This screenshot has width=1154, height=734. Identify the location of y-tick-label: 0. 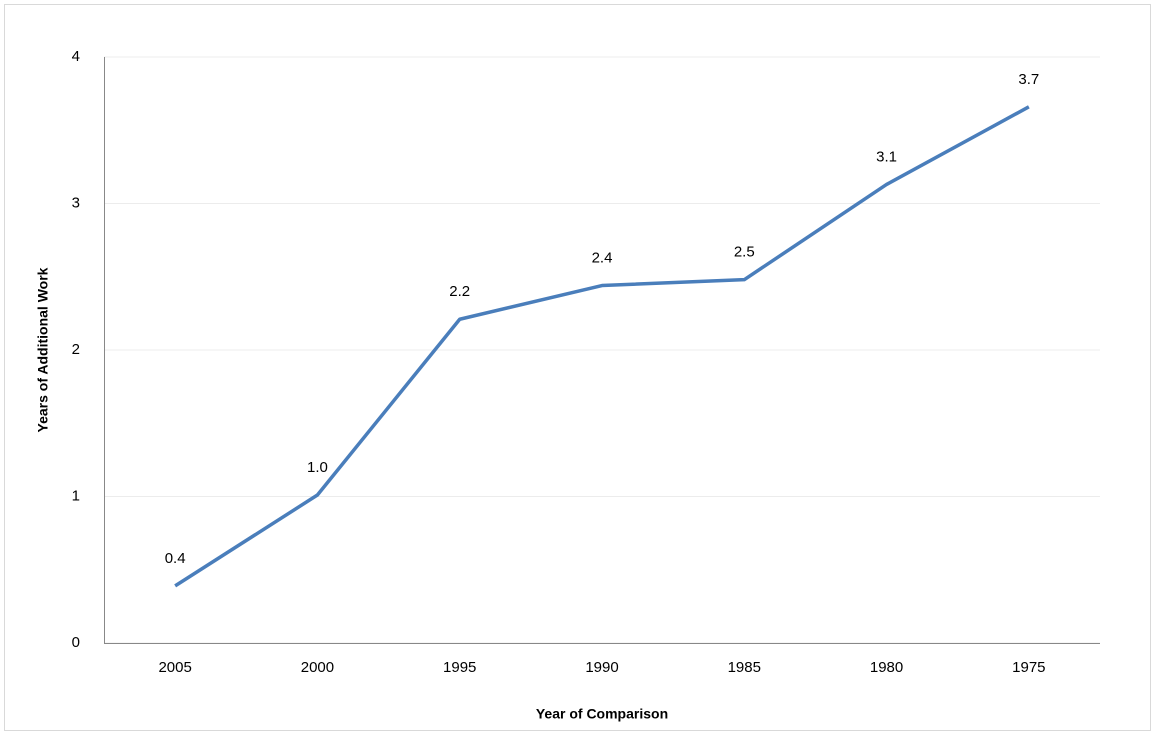
(76, 642).